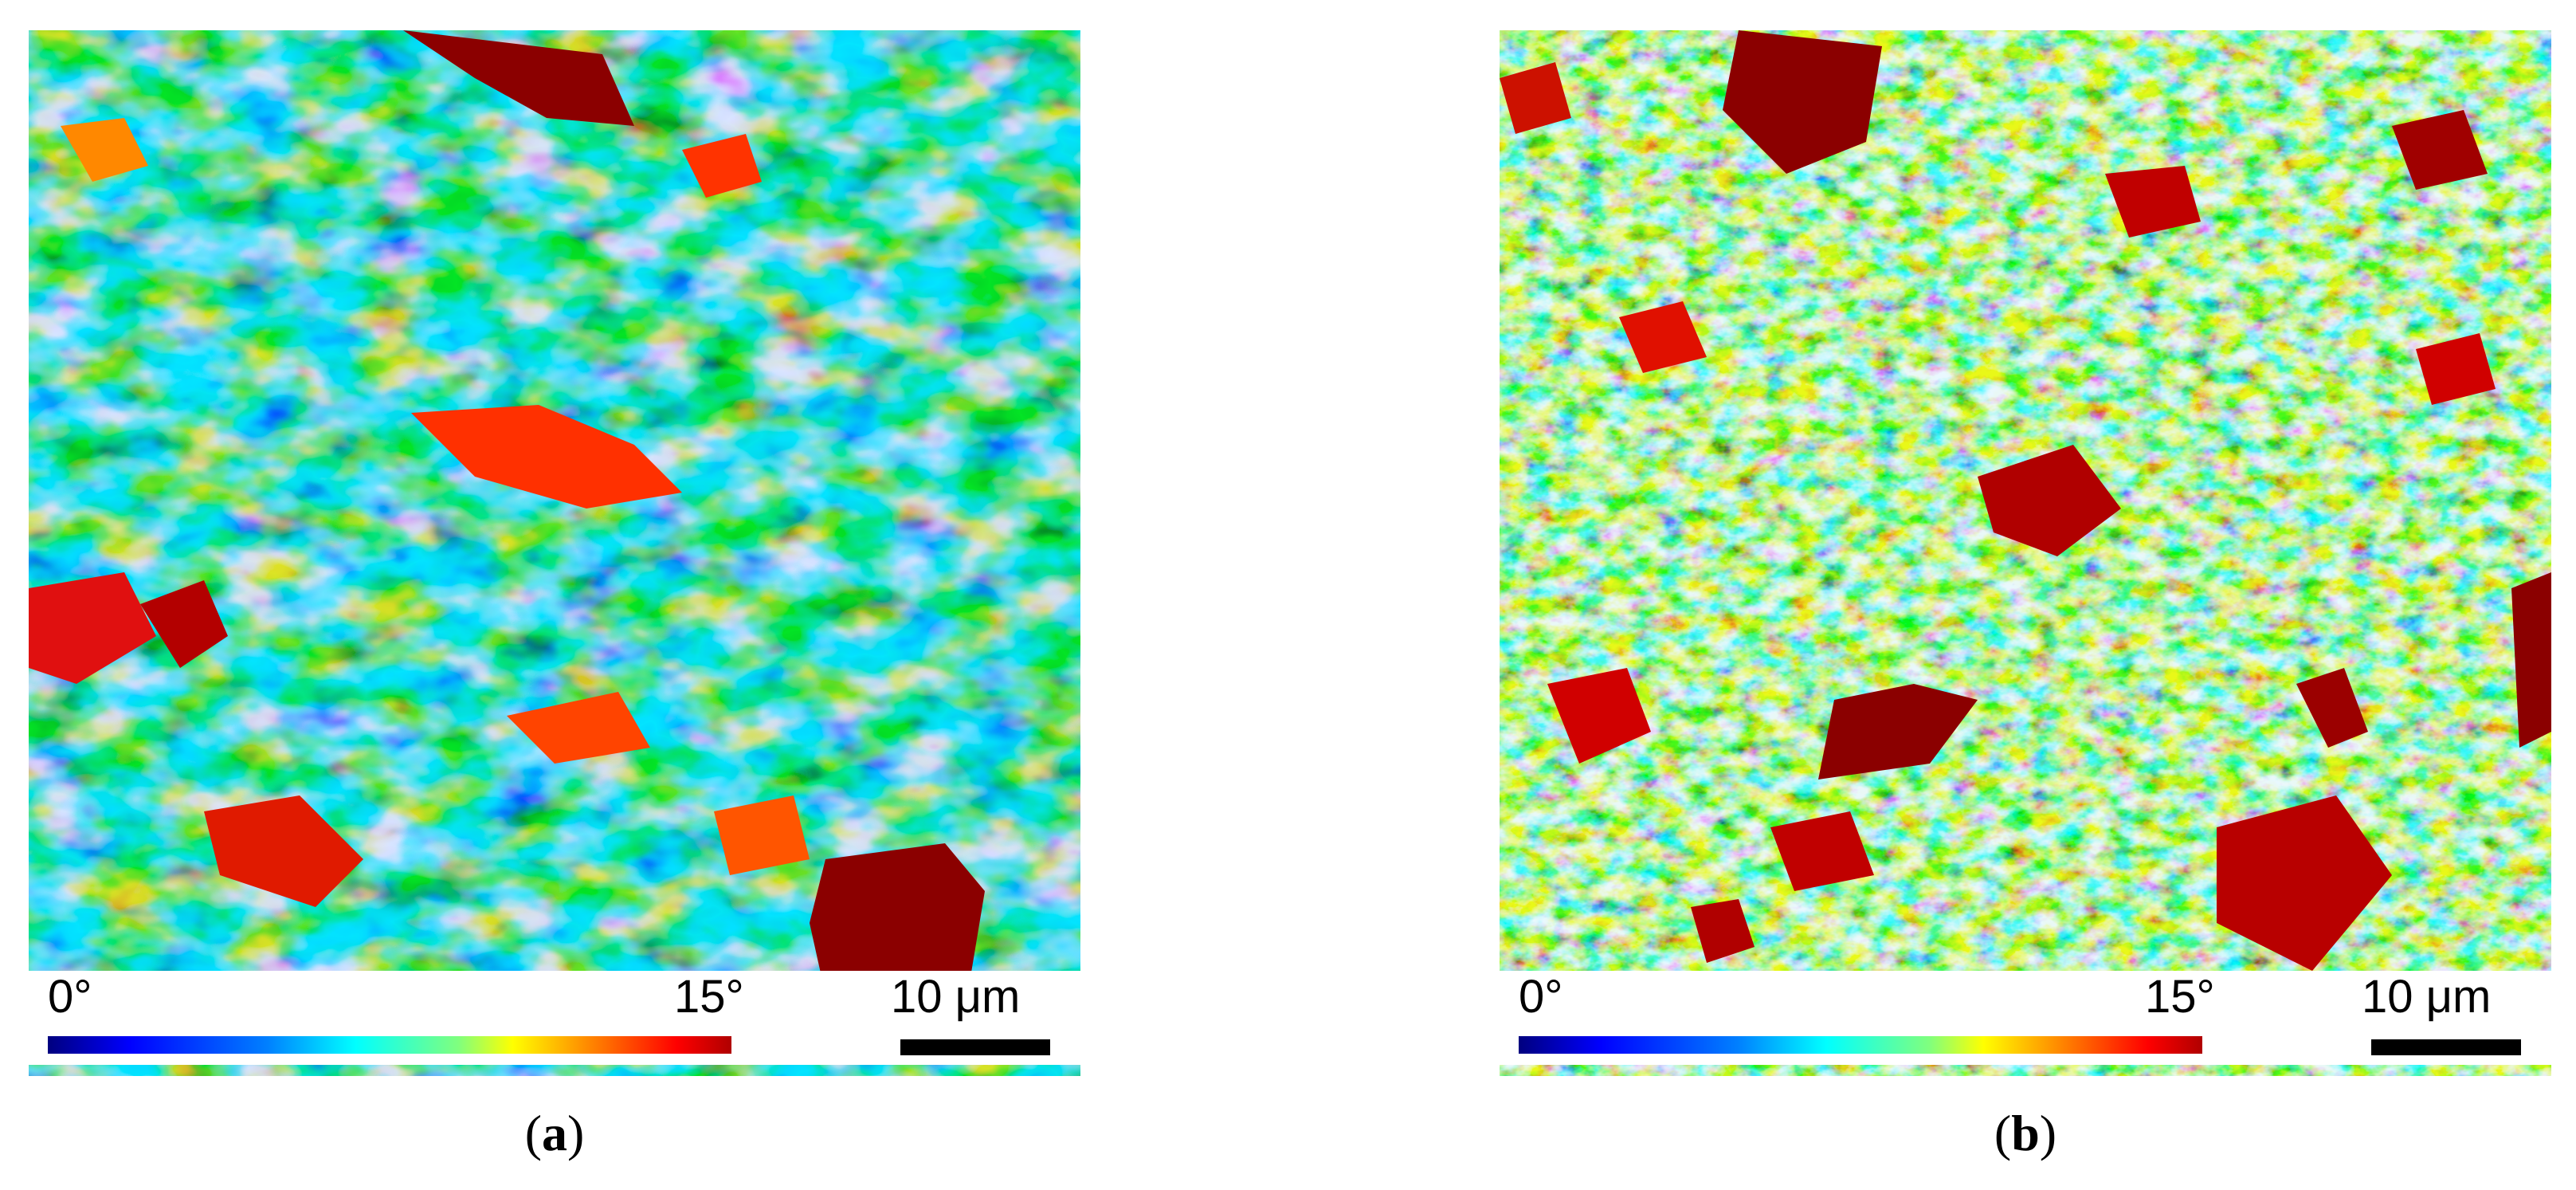 This screenshot has height=1190, width=2576. Describe the element at coordinates (2180, 997) in the screenshot. I see `colorbar-max-label-b: 15°` at that location.